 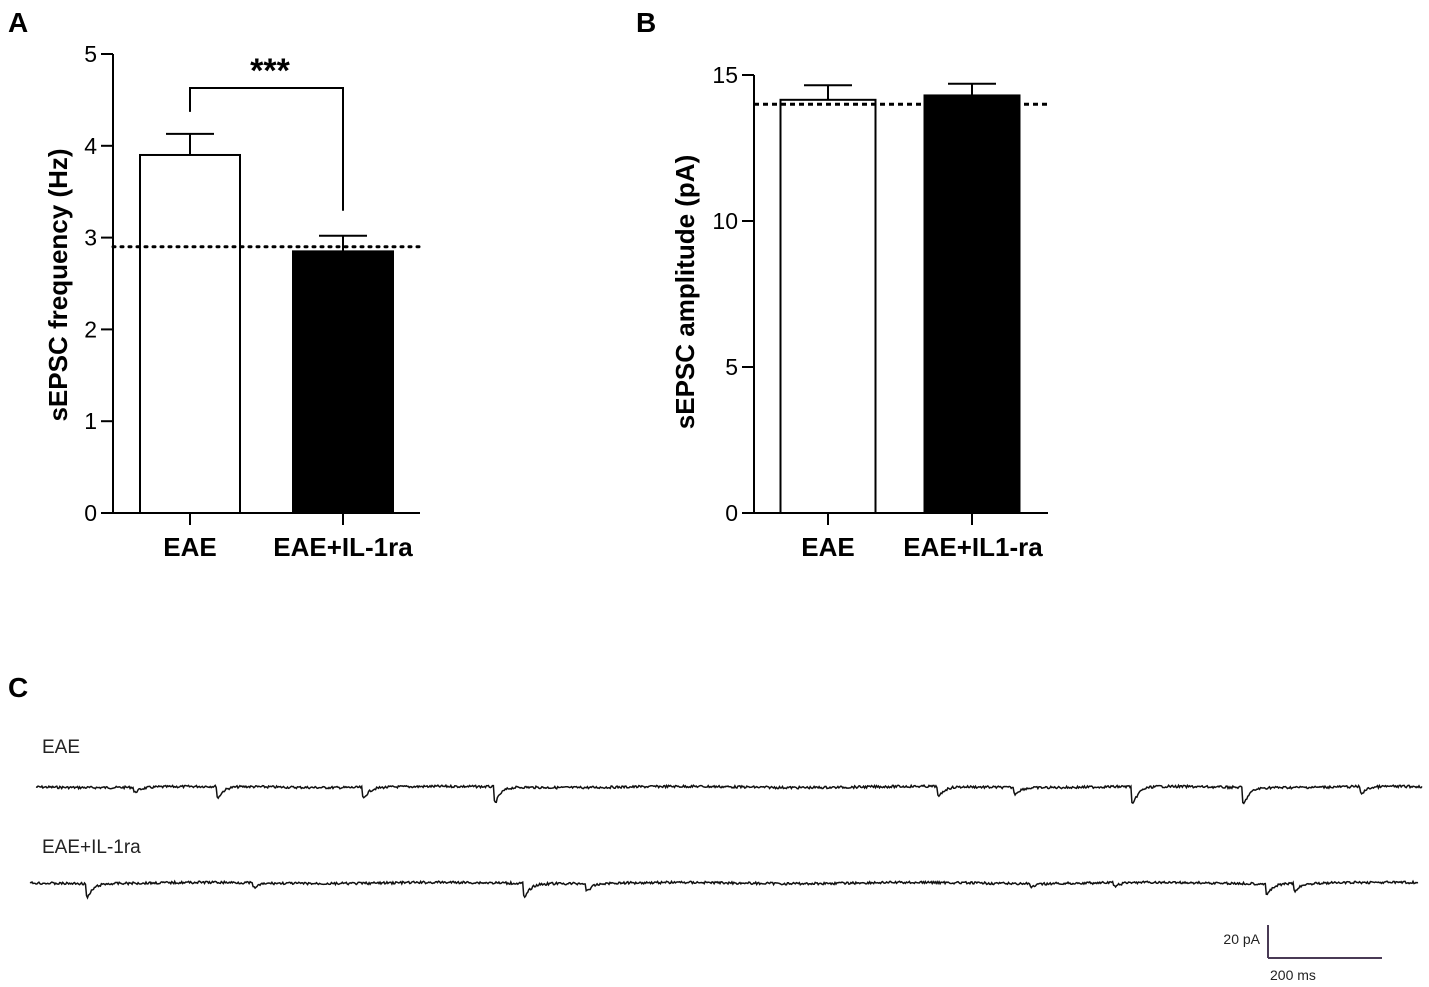 I want to click on y-tick-label: 1, so click(x=90, y=421).